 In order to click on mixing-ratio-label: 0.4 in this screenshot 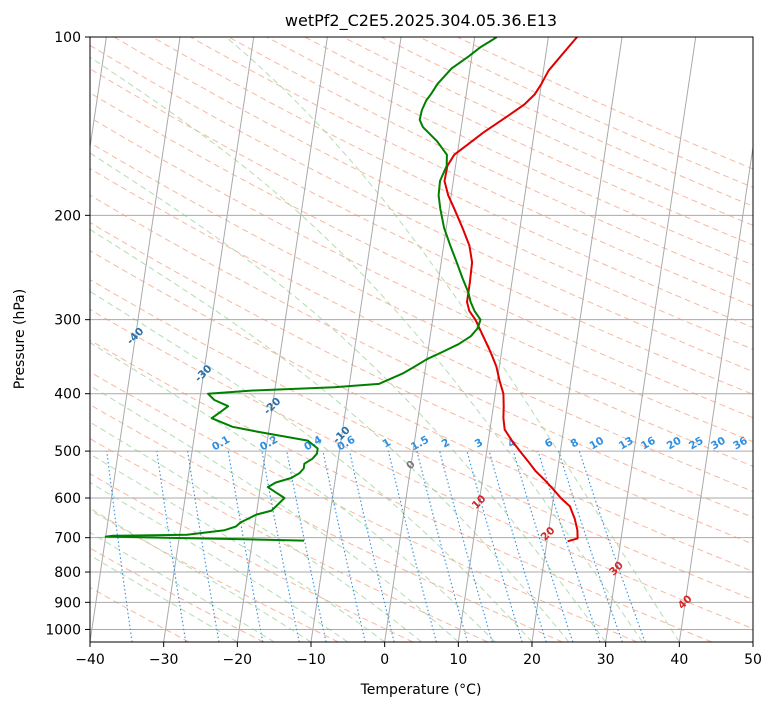, I will do `click(313, 444)`.